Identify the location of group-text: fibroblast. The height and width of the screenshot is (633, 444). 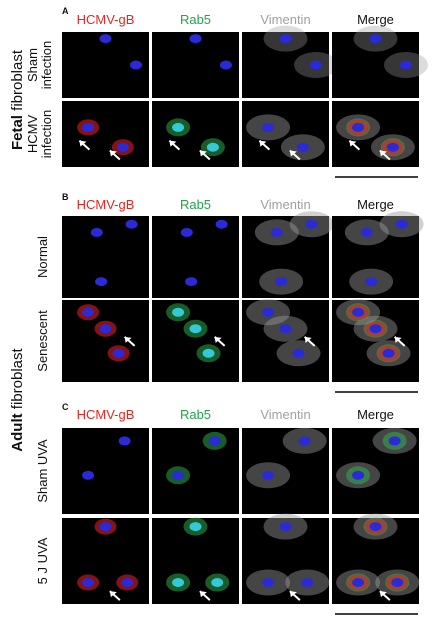
(17, 378).